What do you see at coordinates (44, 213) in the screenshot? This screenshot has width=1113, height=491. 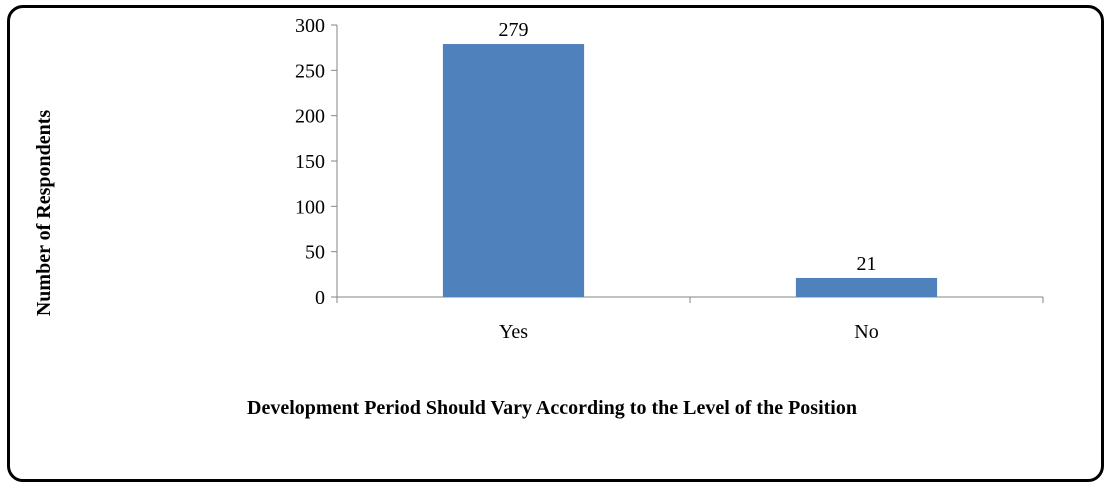 I see `y-axis-title: Number of Respondents` at bounding box center [44, 213].